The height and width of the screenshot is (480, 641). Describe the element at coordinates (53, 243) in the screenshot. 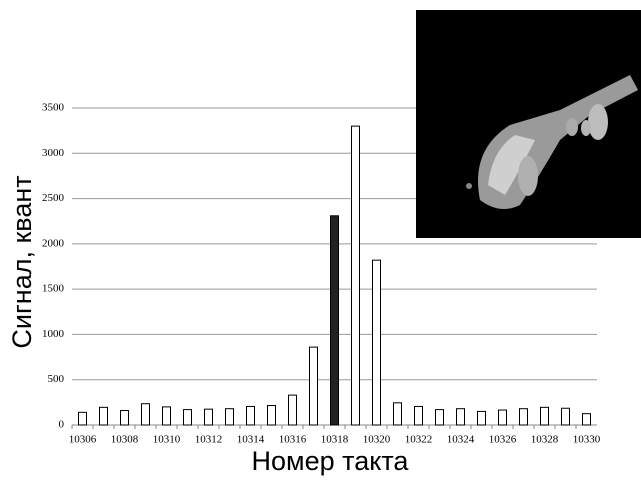

I see `y-tick-label: 2000` at that location.